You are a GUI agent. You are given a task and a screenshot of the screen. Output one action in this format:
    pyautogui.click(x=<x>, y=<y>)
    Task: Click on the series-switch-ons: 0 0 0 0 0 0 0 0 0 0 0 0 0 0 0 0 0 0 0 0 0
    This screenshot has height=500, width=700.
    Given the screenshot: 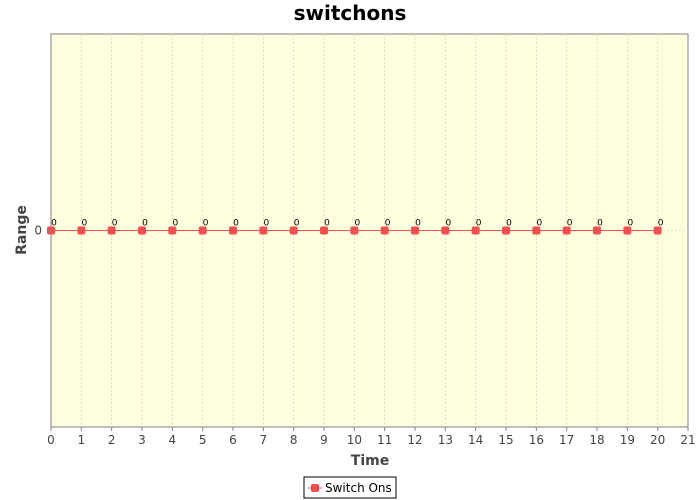 What is the action you would take?
    pyautogui.click(x=355, y=227)
    